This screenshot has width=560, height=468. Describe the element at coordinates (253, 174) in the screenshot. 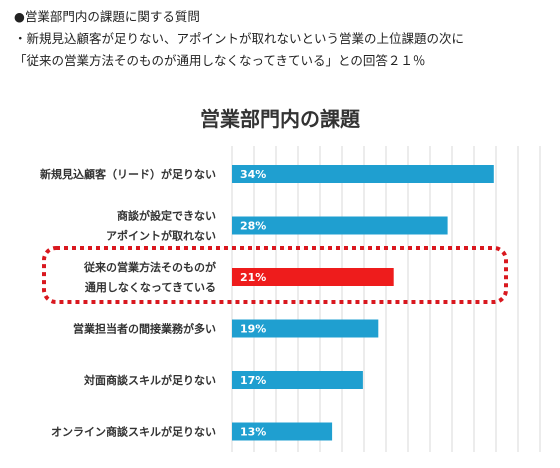

I see `data-label-0: 34%` at that location.